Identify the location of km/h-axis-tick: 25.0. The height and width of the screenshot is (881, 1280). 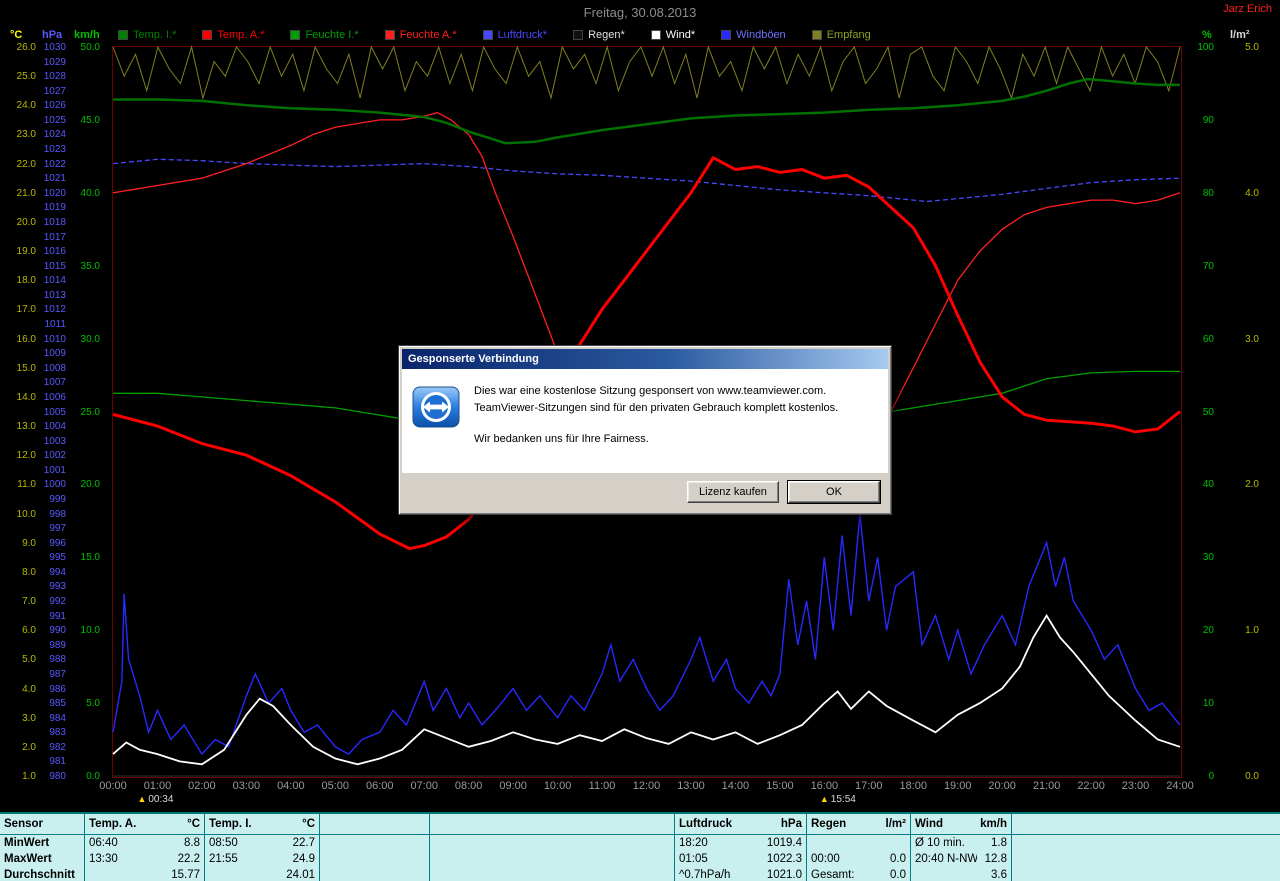
(90, 412).